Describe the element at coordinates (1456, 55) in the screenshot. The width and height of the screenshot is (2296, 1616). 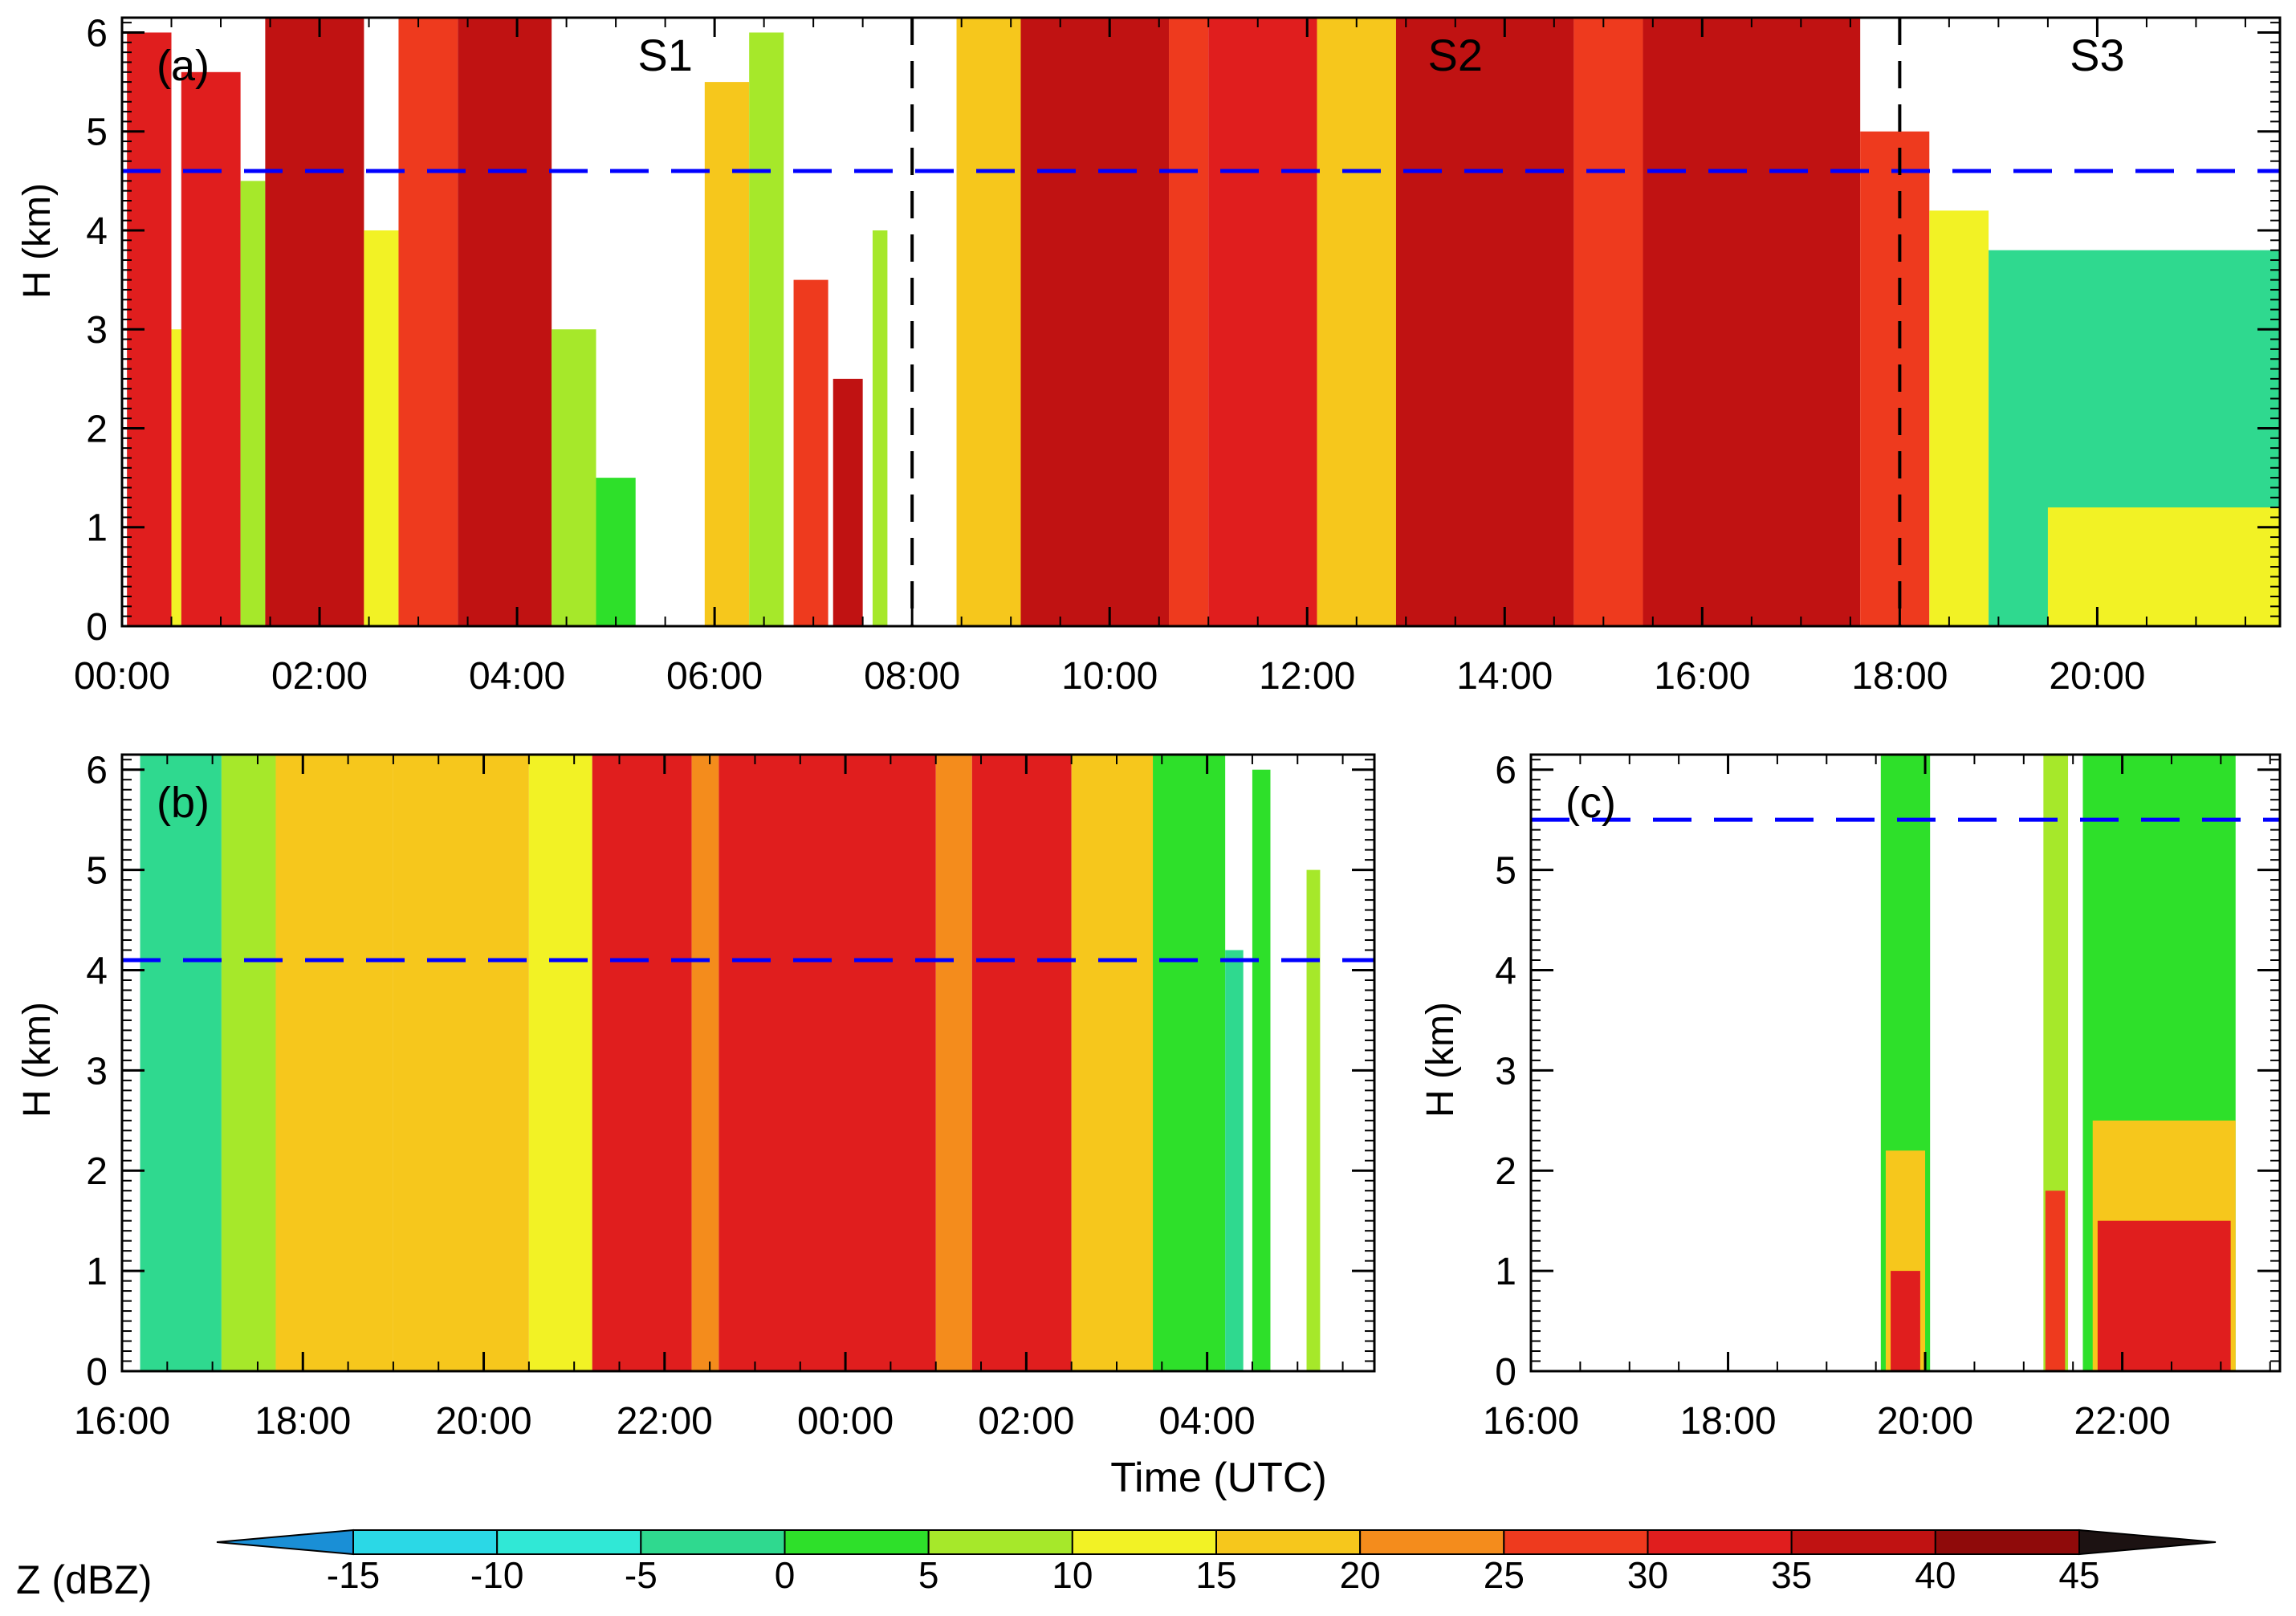
I see `panel-a-stage-label: S2` at that location.